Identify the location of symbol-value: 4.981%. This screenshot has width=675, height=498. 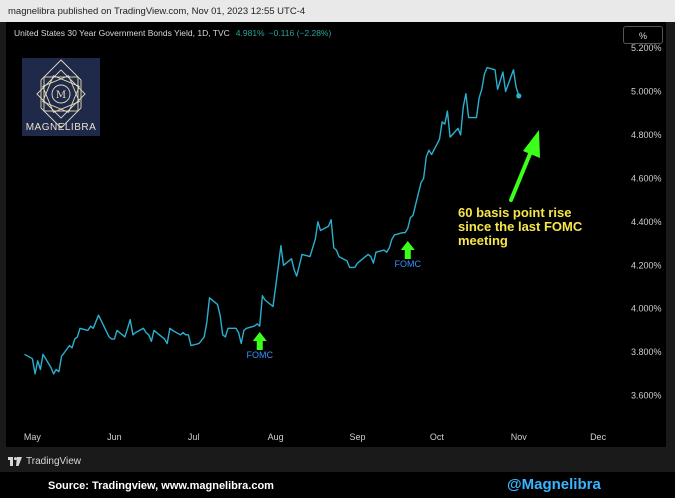
(250, 33).